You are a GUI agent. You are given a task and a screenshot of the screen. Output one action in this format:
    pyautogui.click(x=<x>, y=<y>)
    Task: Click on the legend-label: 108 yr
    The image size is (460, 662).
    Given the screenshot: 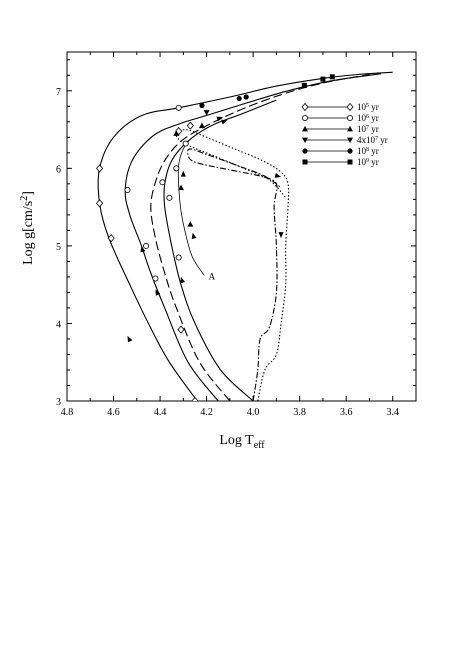 What is the action you would take?
    pyautogui.click(x=368, y=151)
    